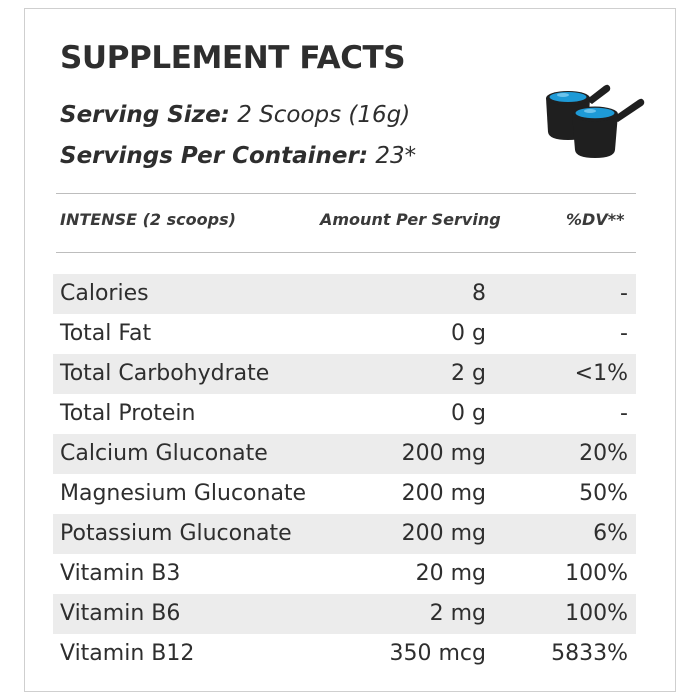 This screenshot has height=700, width=700. What do you see at coordinates (104, 293) in the screenshot?
I see `nutrient-name: Calories` at bounding box center [104, 293].